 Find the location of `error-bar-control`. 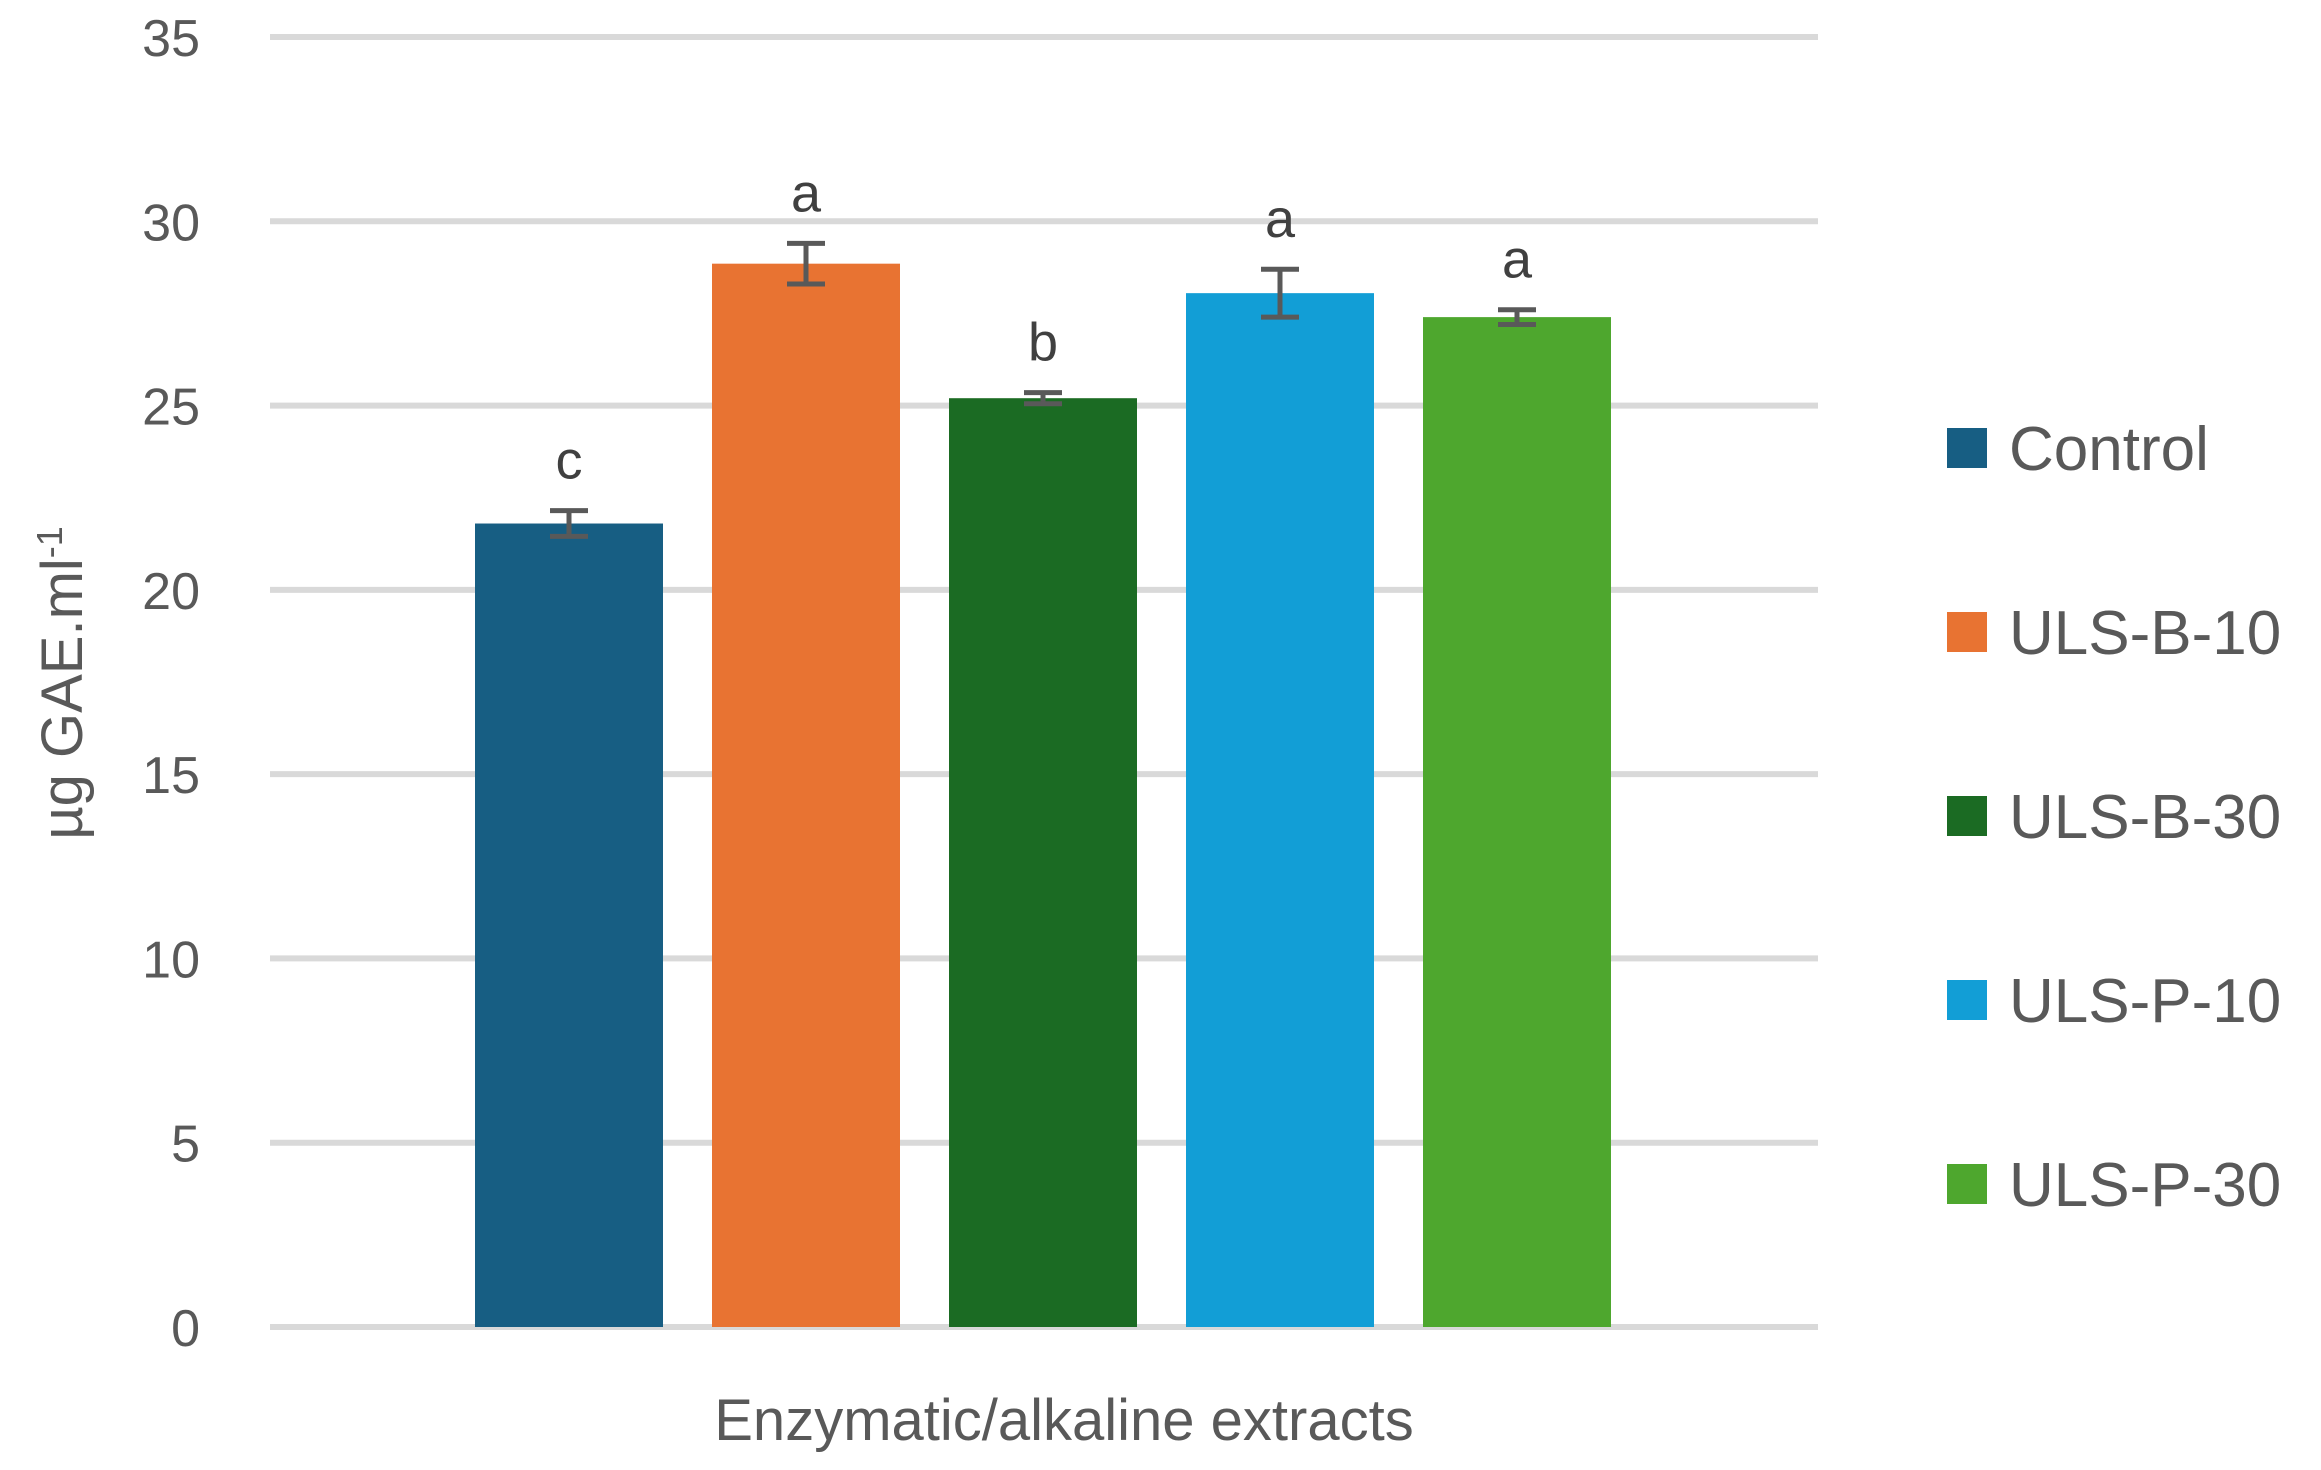

error-bar-control is located at coordinates (569, 523).